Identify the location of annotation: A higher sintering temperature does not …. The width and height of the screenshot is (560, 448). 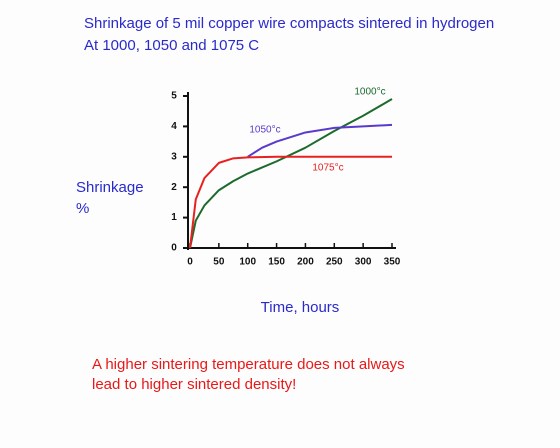
(248, 364).